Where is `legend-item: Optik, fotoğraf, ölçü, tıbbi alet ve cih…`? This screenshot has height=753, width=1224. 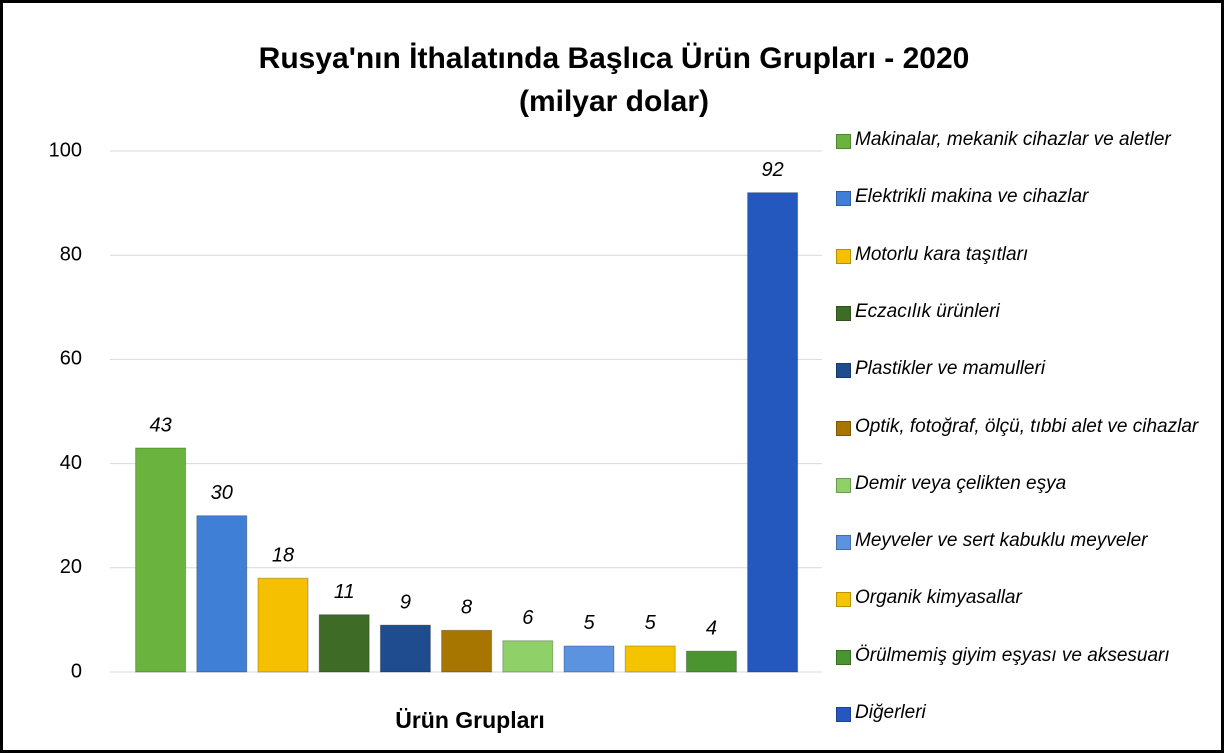 legend-item: Optik, fotoğraf, ölçü, tıbbi alet ve cih… is located at coordinates (1029, 427).